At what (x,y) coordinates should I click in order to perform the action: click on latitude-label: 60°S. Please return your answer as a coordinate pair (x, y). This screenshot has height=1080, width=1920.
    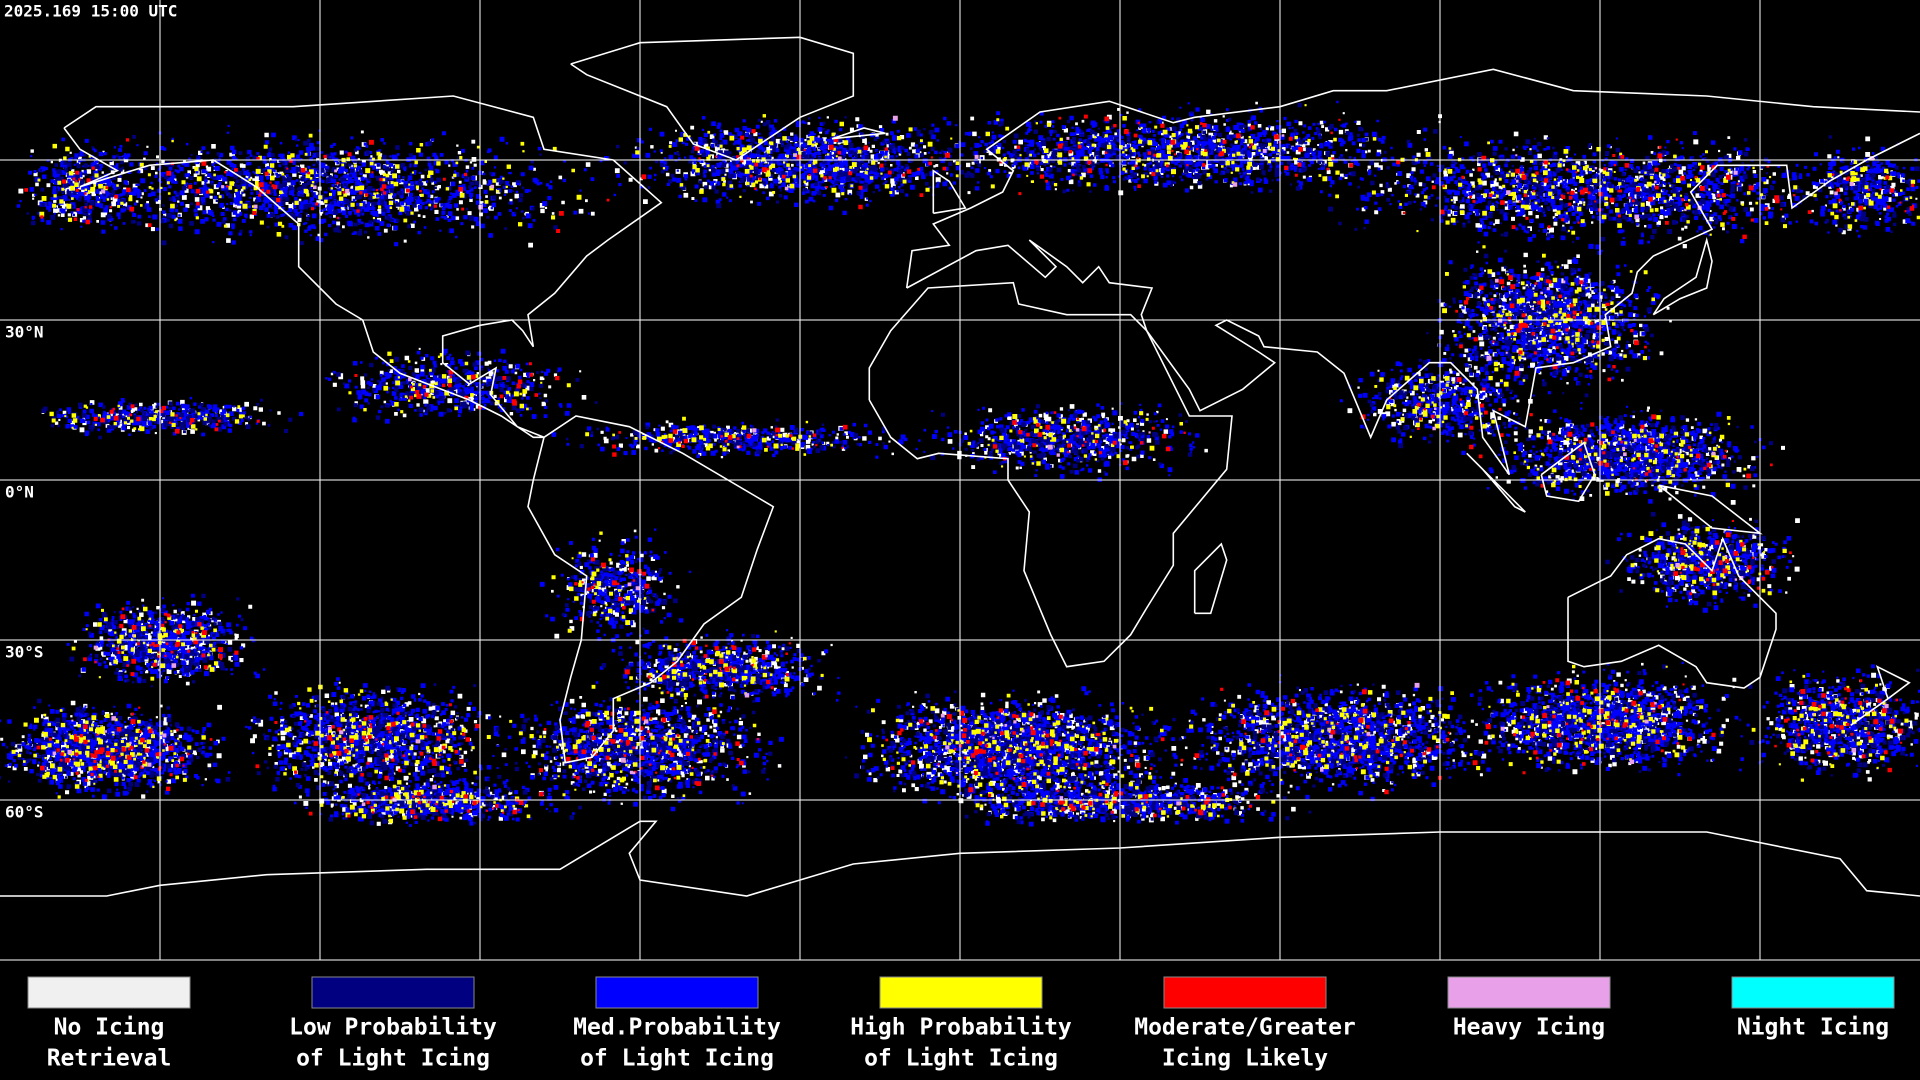
    Looking at the image, I should click on (24, 812).